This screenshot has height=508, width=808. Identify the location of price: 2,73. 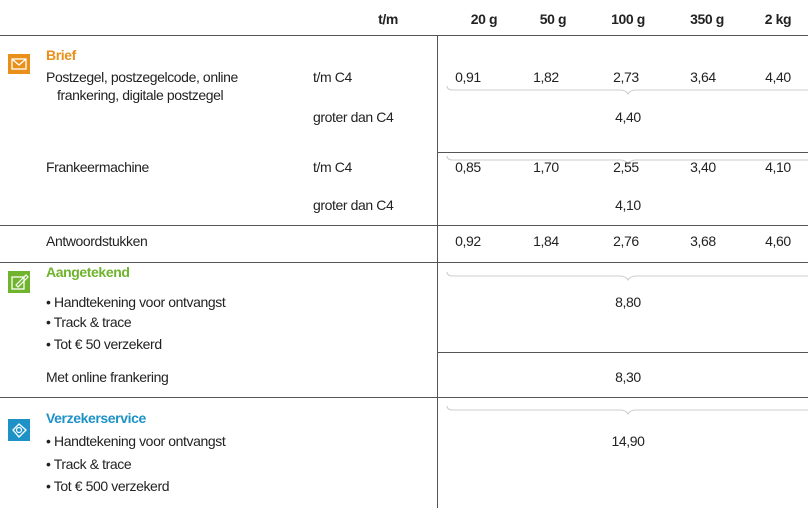
(626, 77).